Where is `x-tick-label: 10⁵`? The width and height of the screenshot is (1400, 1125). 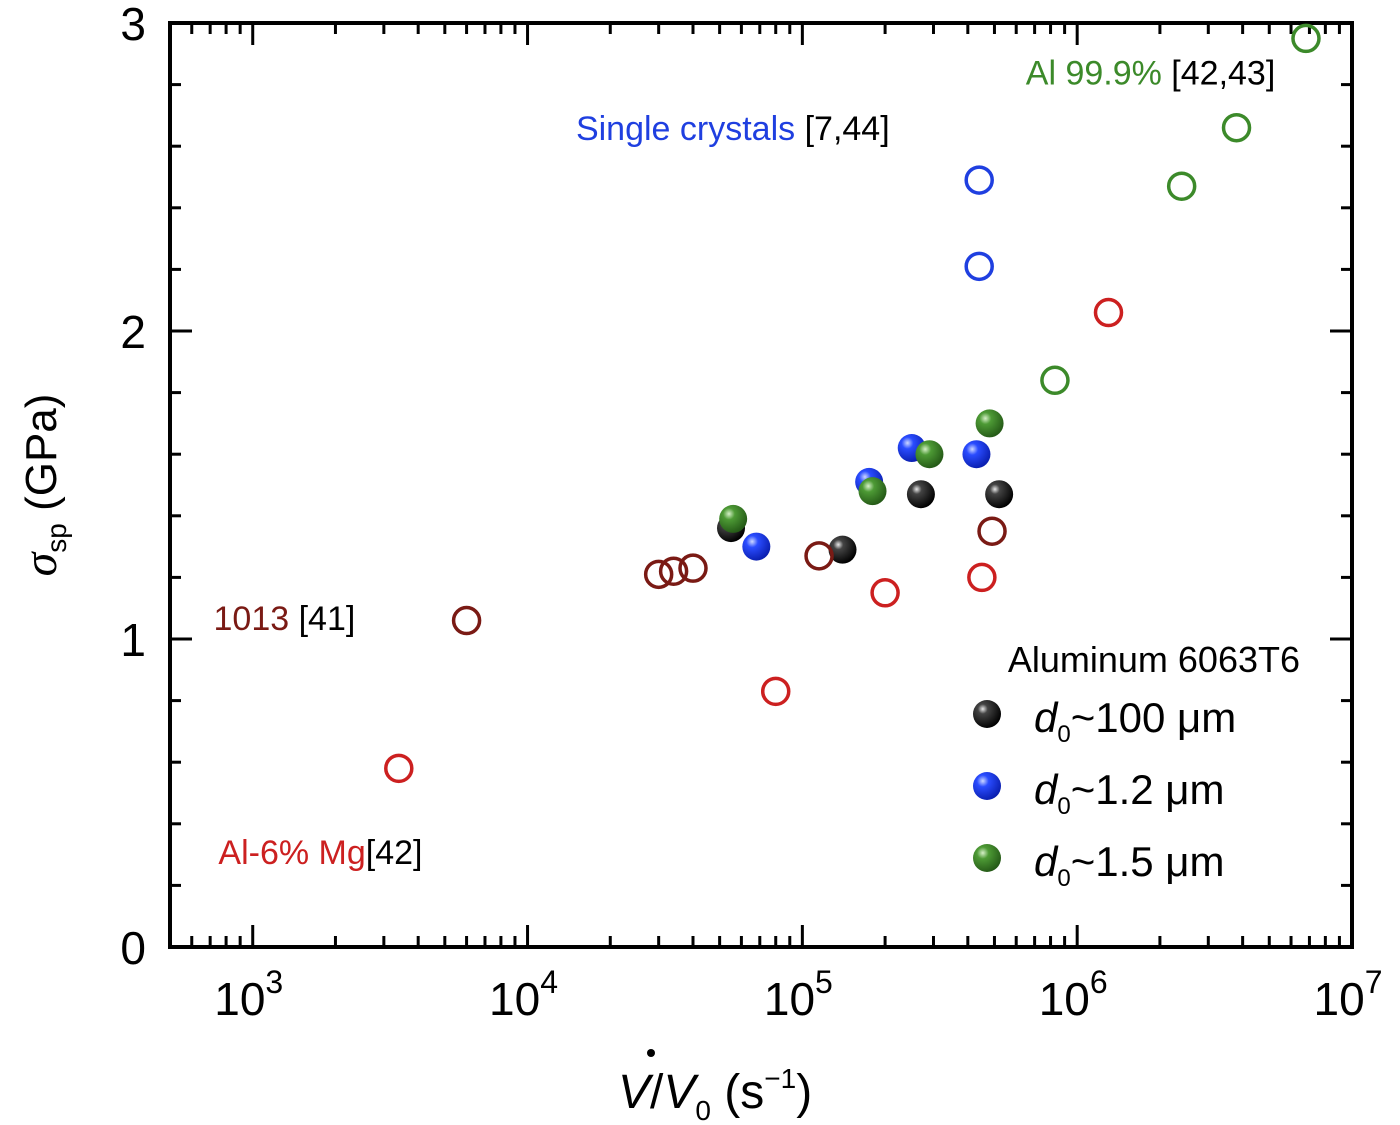 x-tick-label: 10⁵ is located at coordinates (798, 994).